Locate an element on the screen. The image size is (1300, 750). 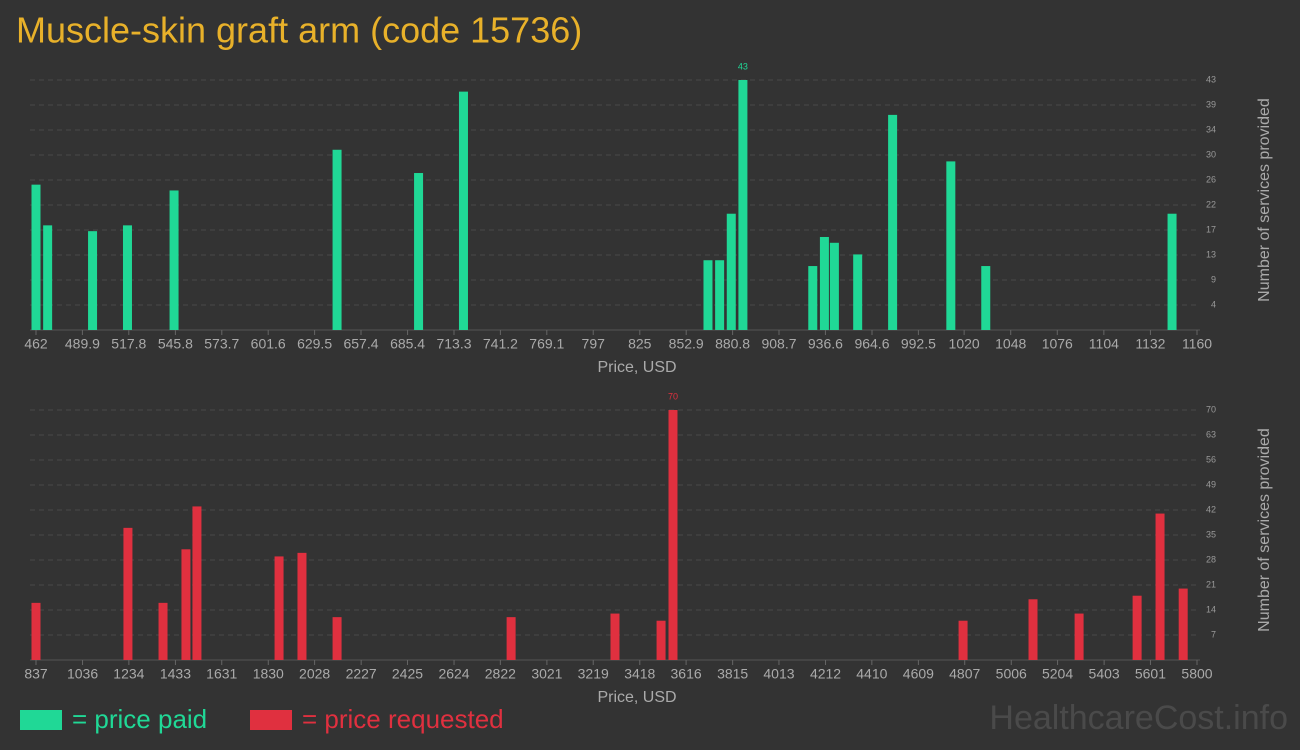
x-tick-label: 5800 is located at coordinates (1196, 674).